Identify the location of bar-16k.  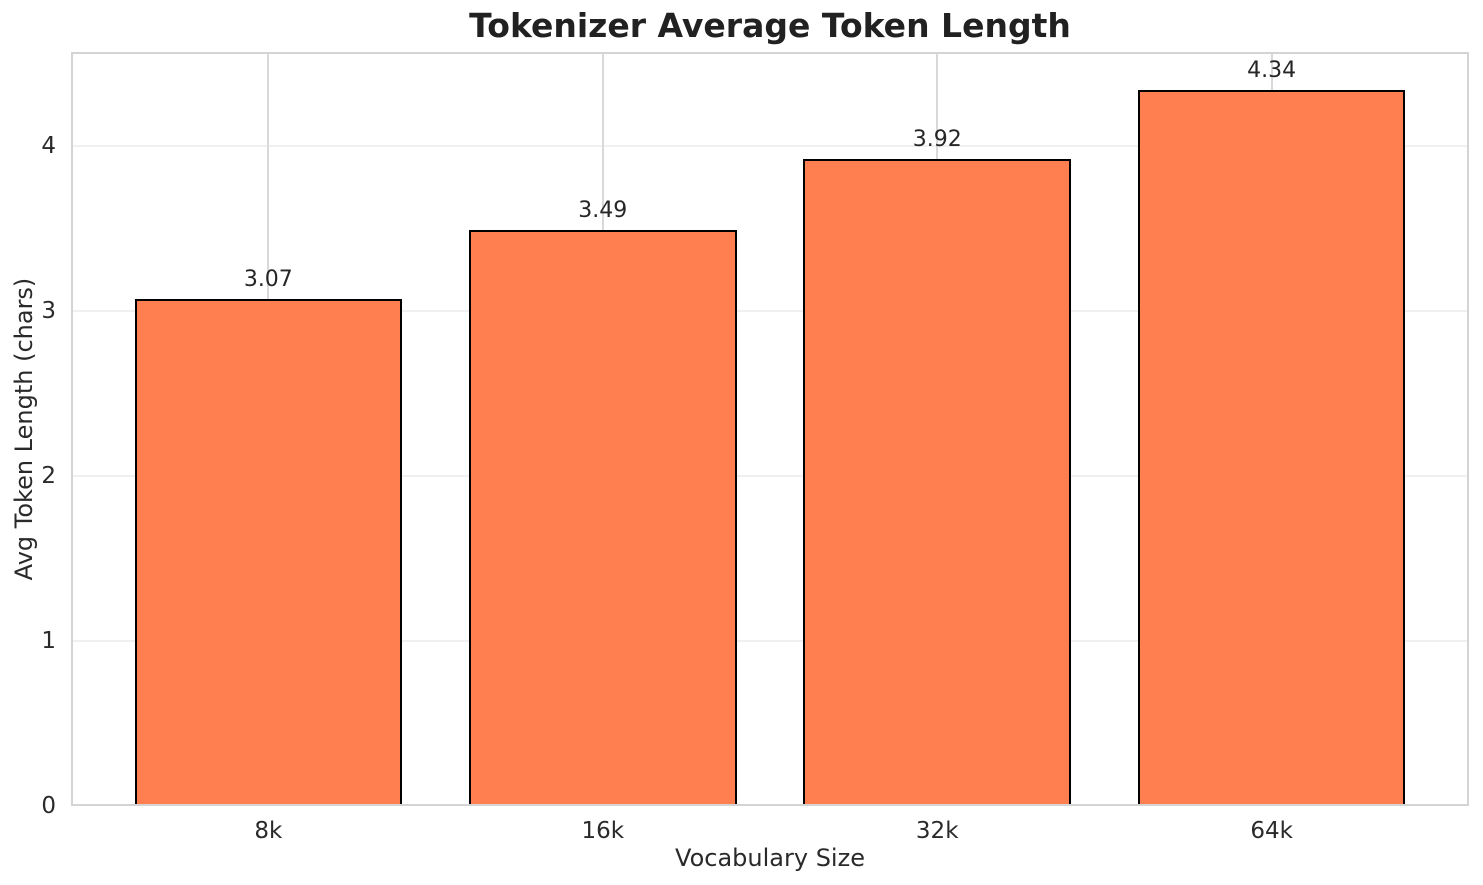
(602, 518).